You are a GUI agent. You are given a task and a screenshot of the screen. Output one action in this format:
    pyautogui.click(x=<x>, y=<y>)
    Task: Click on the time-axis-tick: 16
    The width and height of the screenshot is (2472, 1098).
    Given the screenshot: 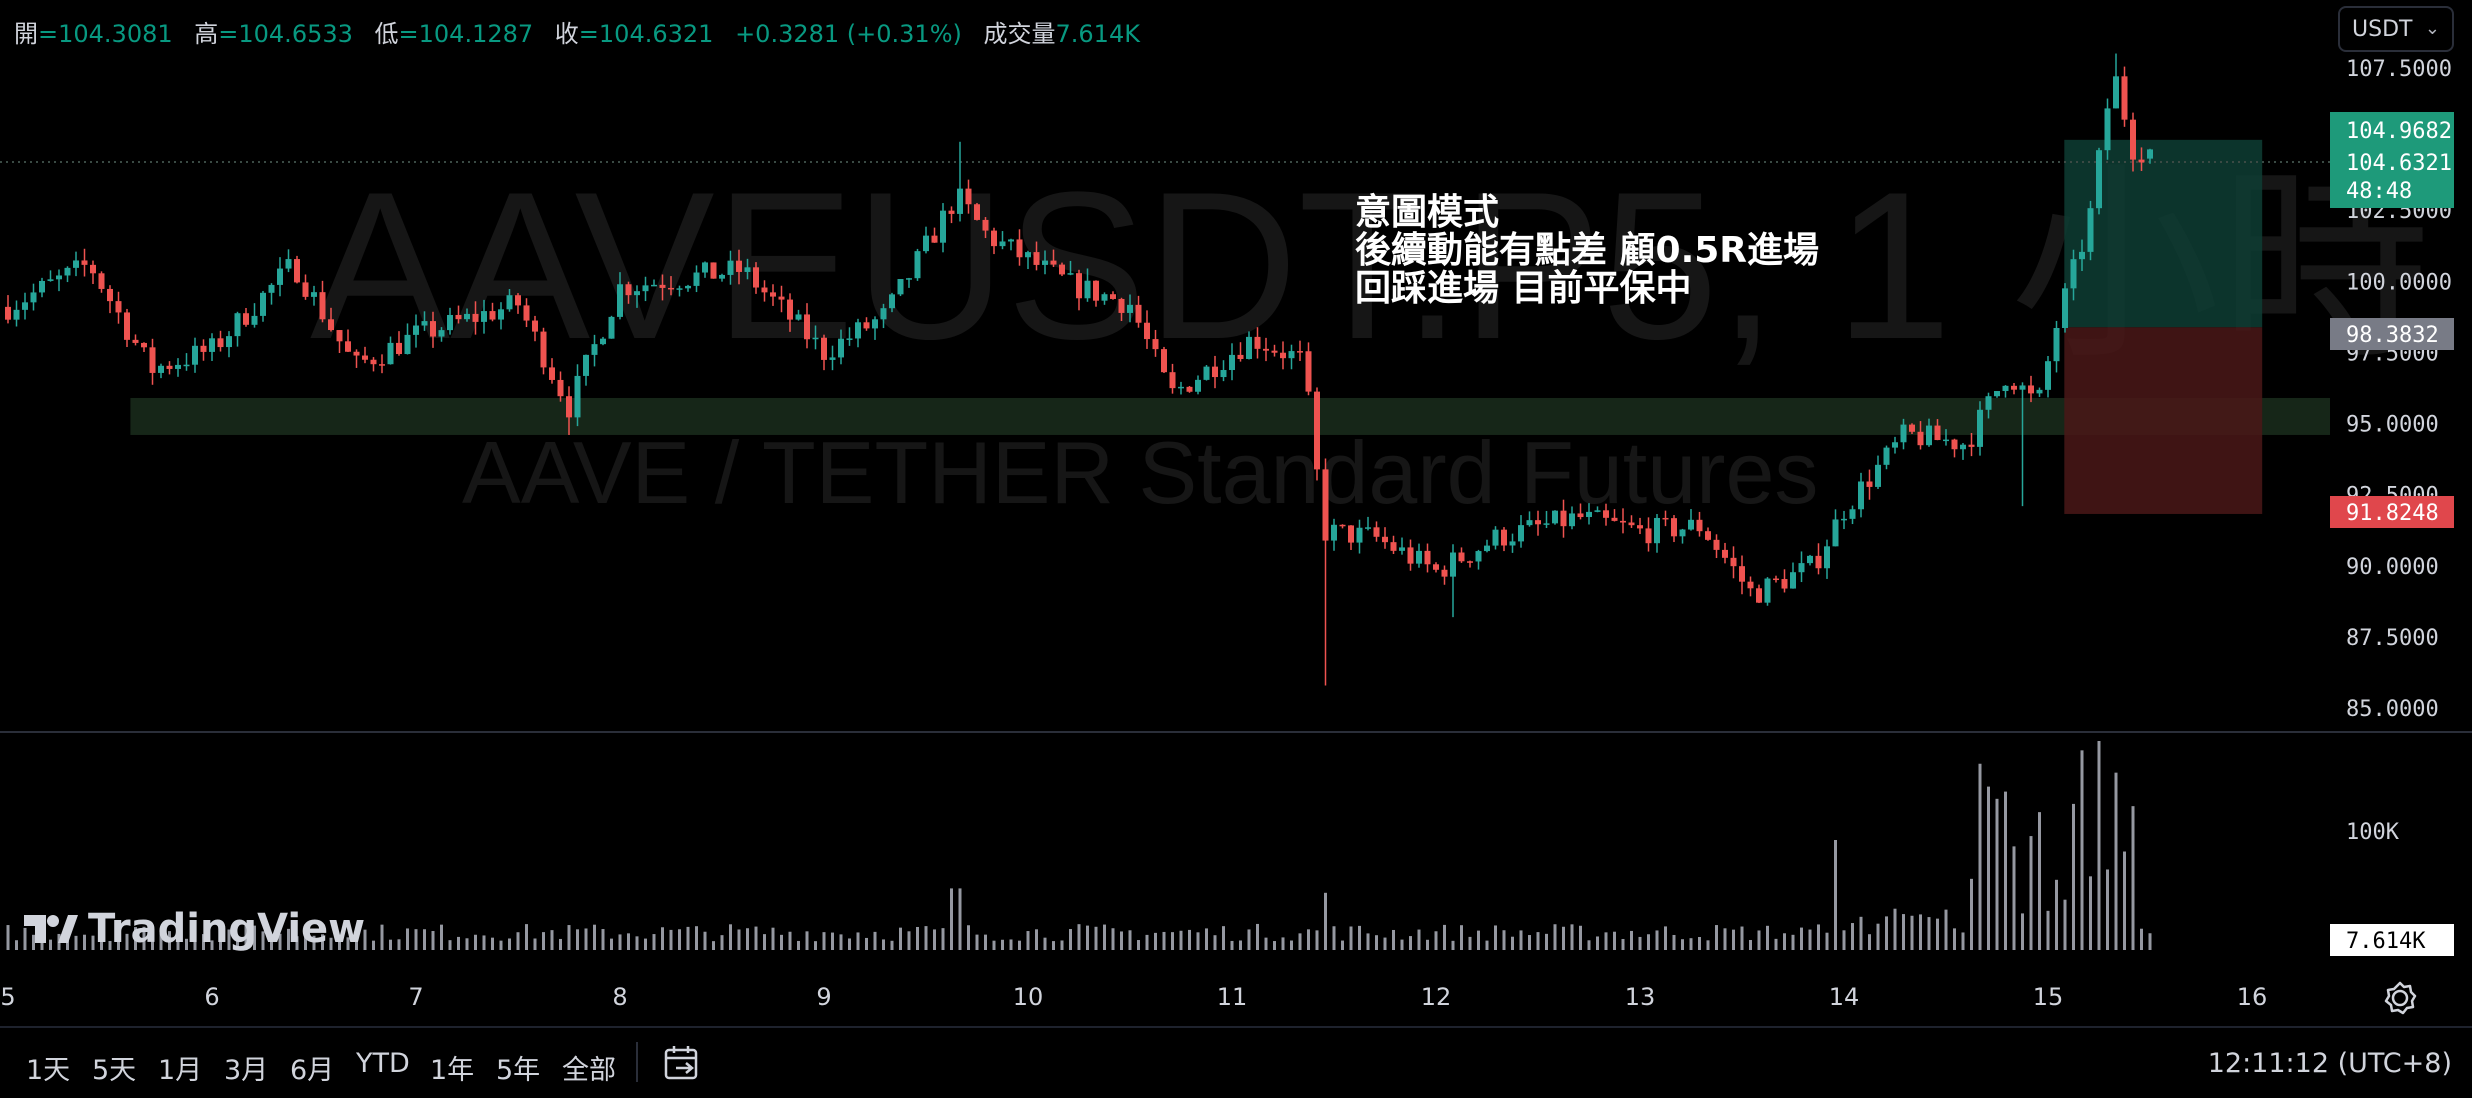 What is the action you would take?
    pyautogui.click(x=2252, y=997)
    